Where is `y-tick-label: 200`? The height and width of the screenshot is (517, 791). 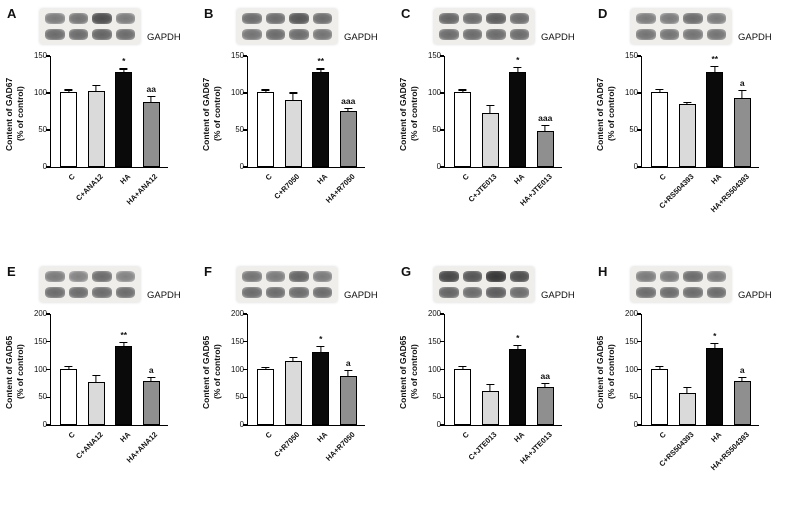 y-tick-label: 200 is located at coordinates (631, 313).